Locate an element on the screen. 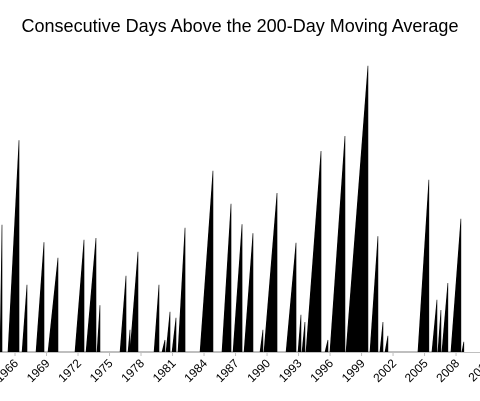 The width and height of the screenshot is (480, 401). x-tick-label: 1978 is located at coordinates (132, 370).